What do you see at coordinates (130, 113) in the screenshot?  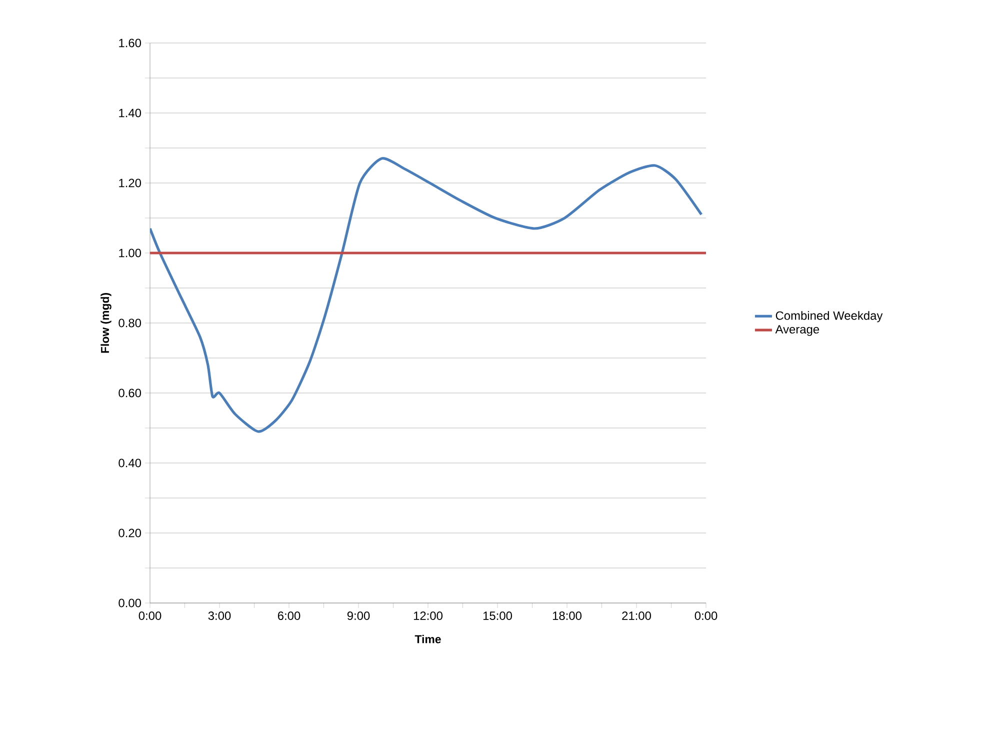 I see `y-tick-label: 1.40` at bounding box center [130, 113].